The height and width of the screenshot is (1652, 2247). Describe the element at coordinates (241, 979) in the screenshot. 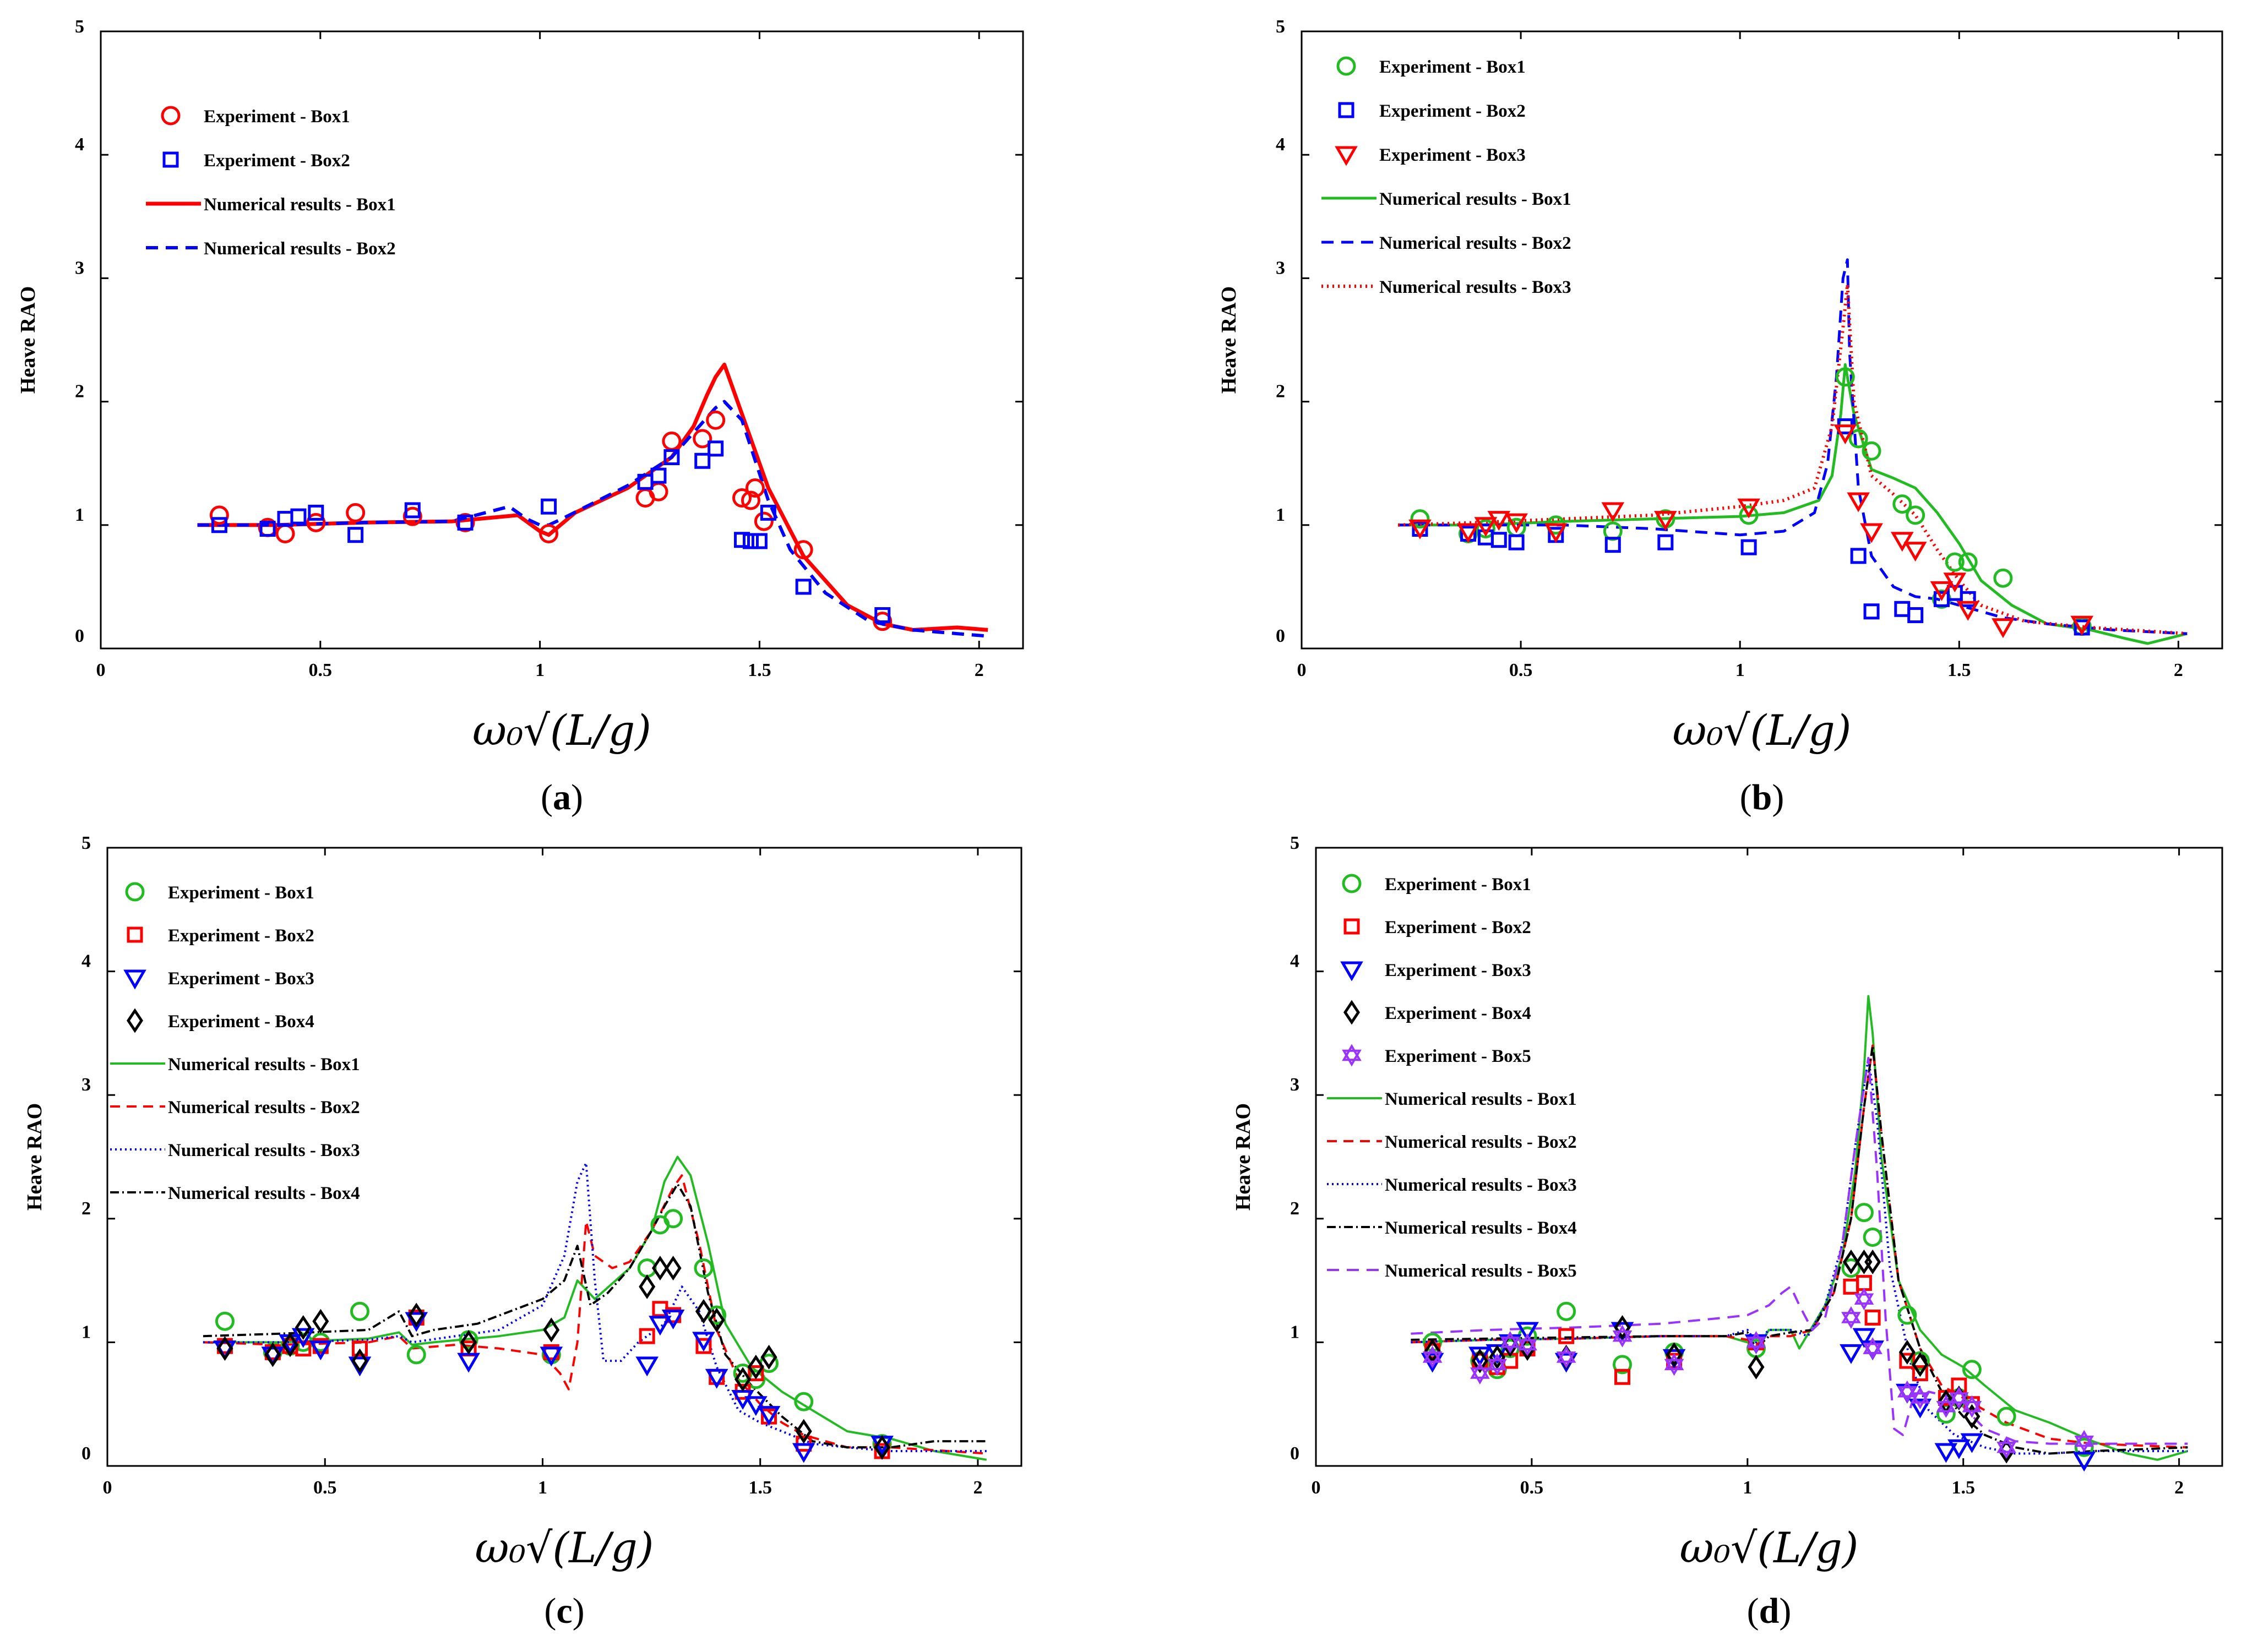

I see `legend-label: Experiment - Box3` at that location.